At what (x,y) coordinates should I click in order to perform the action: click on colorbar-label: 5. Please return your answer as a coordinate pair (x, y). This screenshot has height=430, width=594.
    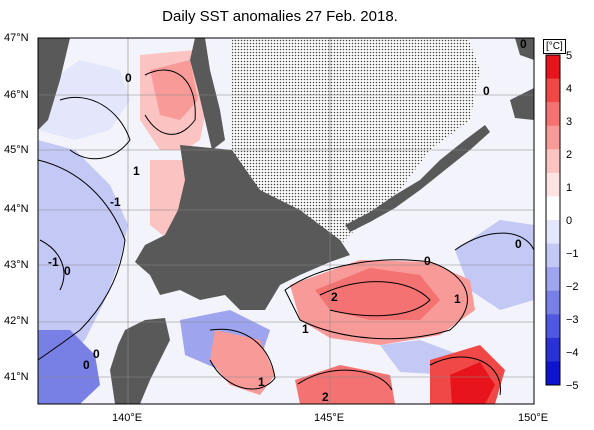
    Looking at the image, I should click on (569, 56).